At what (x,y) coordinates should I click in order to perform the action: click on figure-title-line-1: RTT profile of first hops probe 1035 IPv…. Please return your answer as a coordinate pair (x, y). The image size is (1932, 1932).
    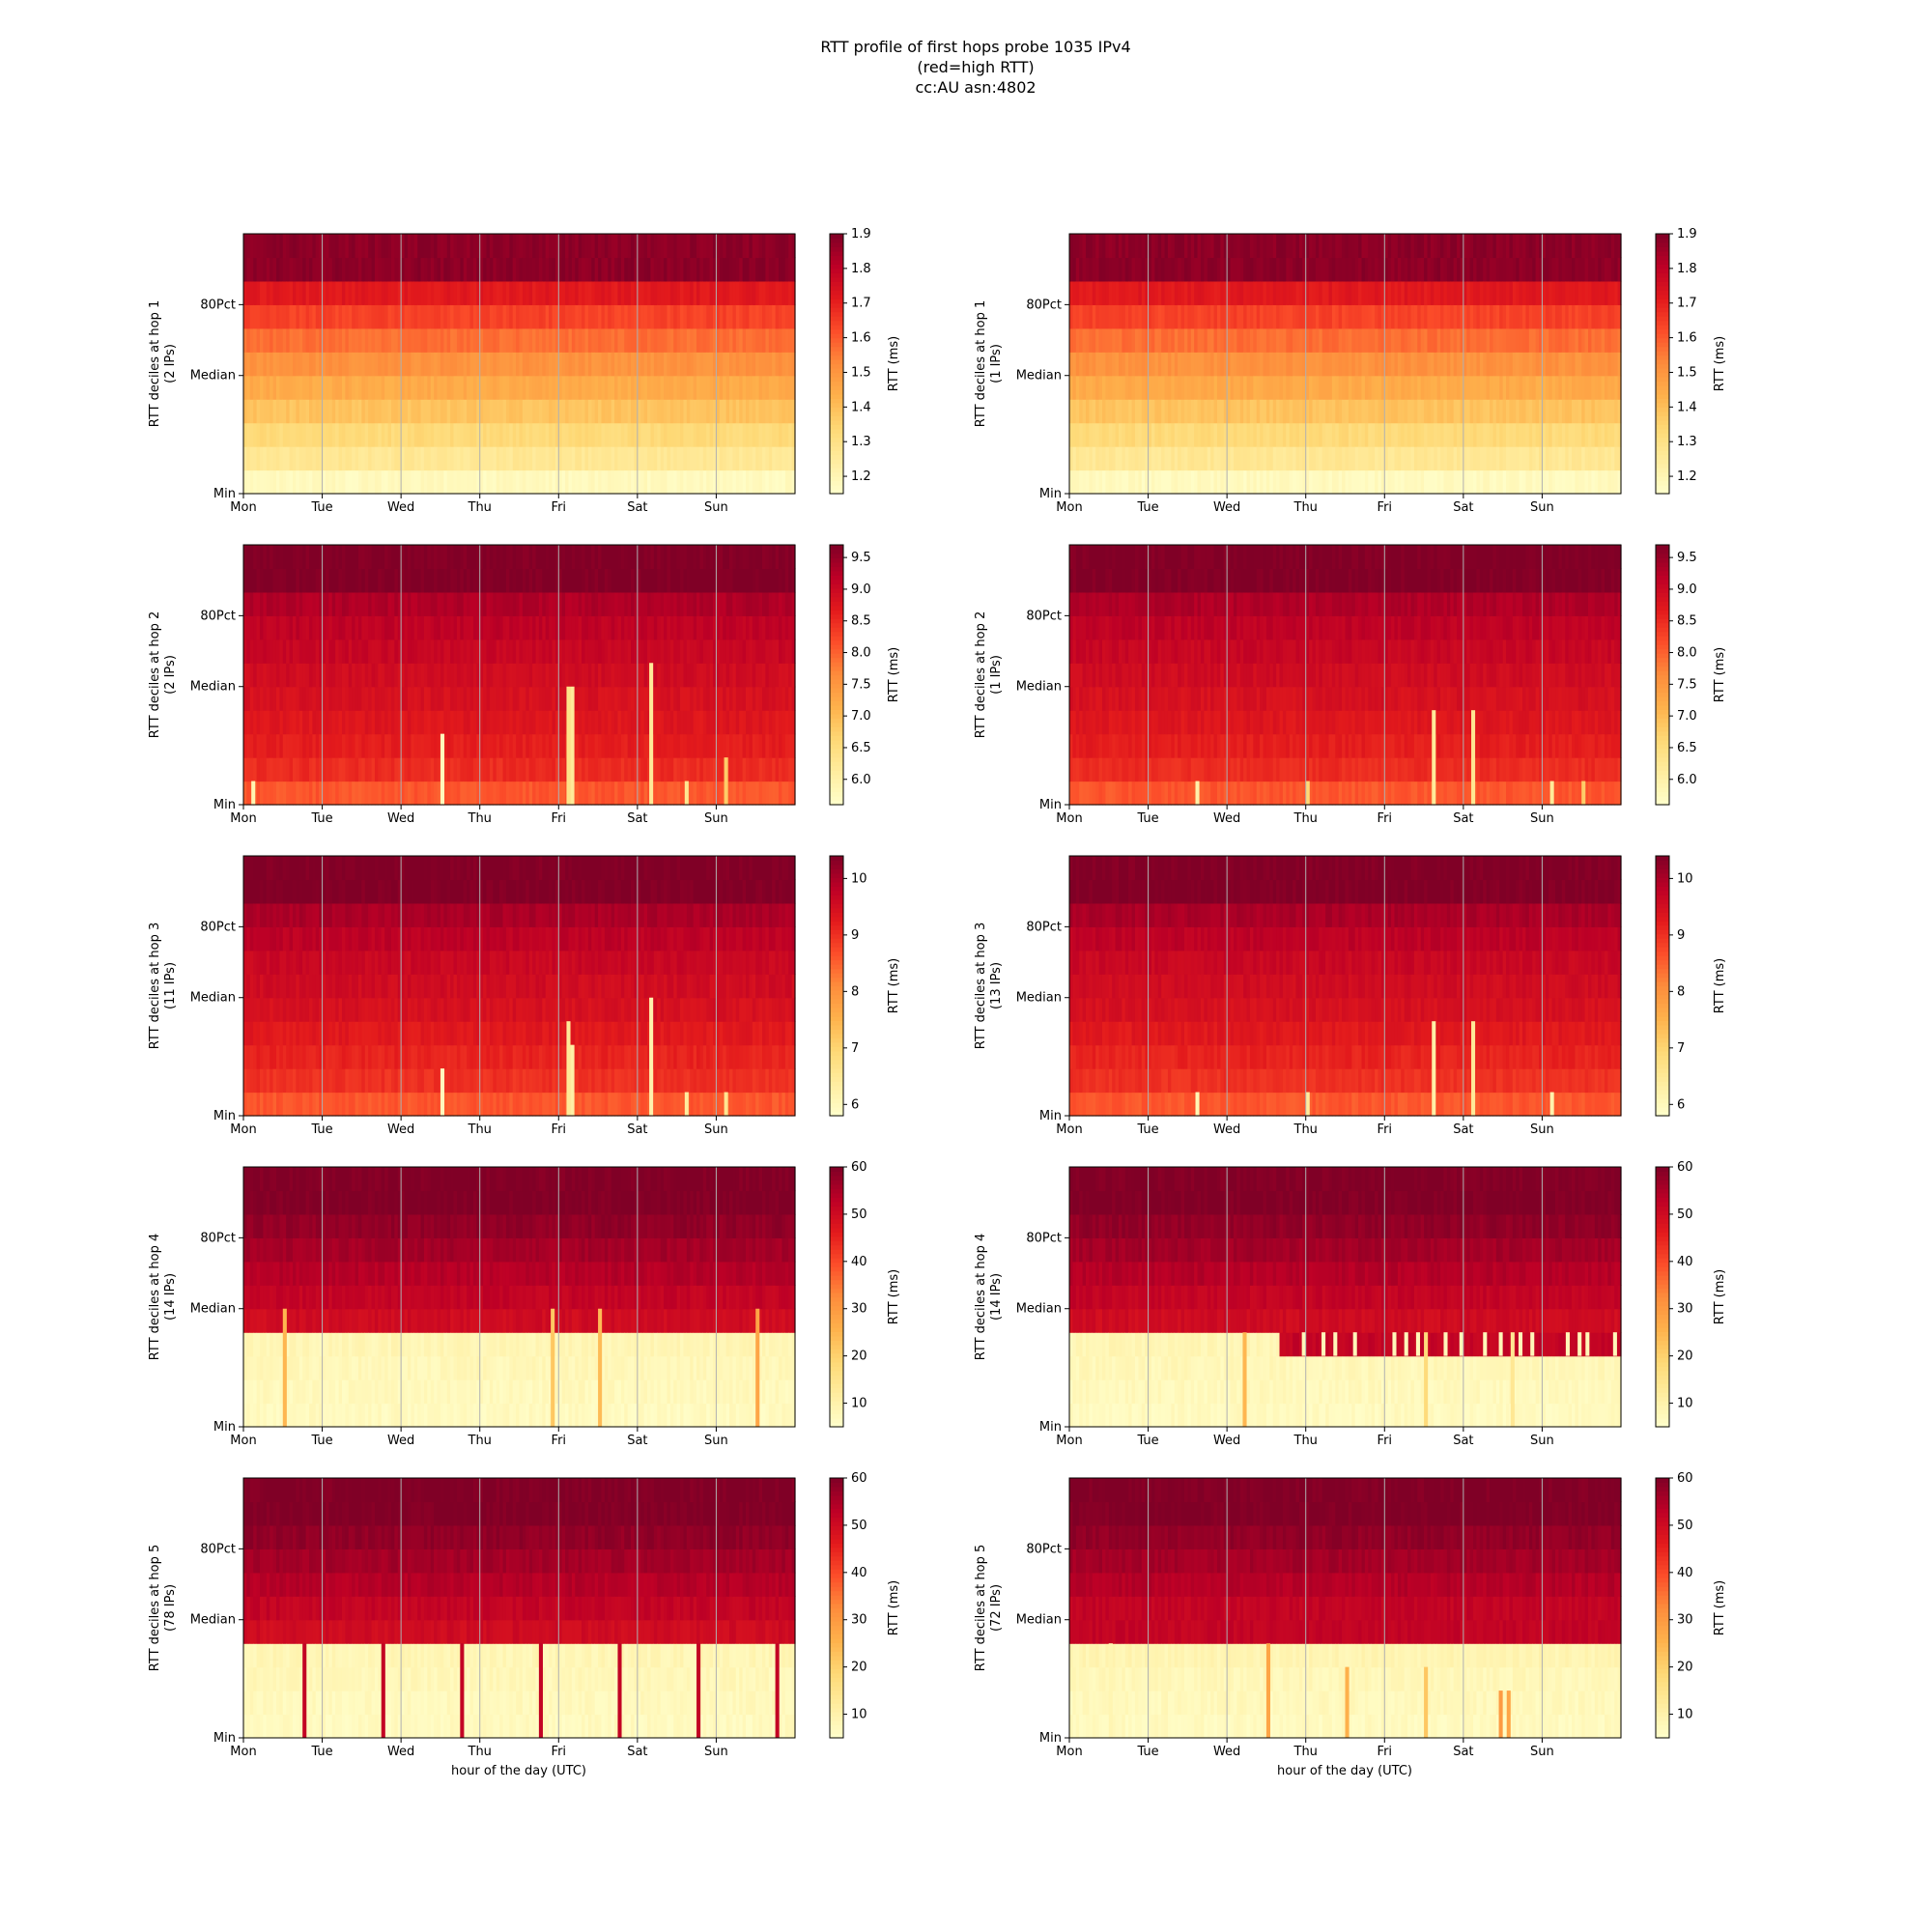
    Looking at the image, I should click on (975, 47).